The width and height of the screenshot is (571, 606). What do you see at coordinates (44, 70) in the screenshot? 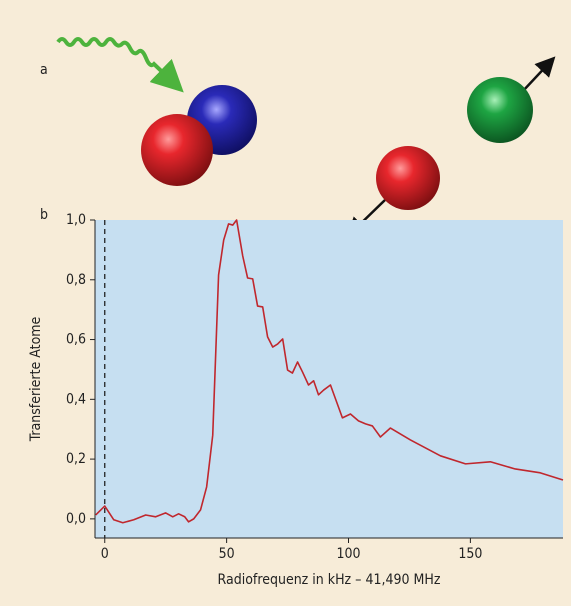
I see `panel-label: a` at bounding box center [44, 70].